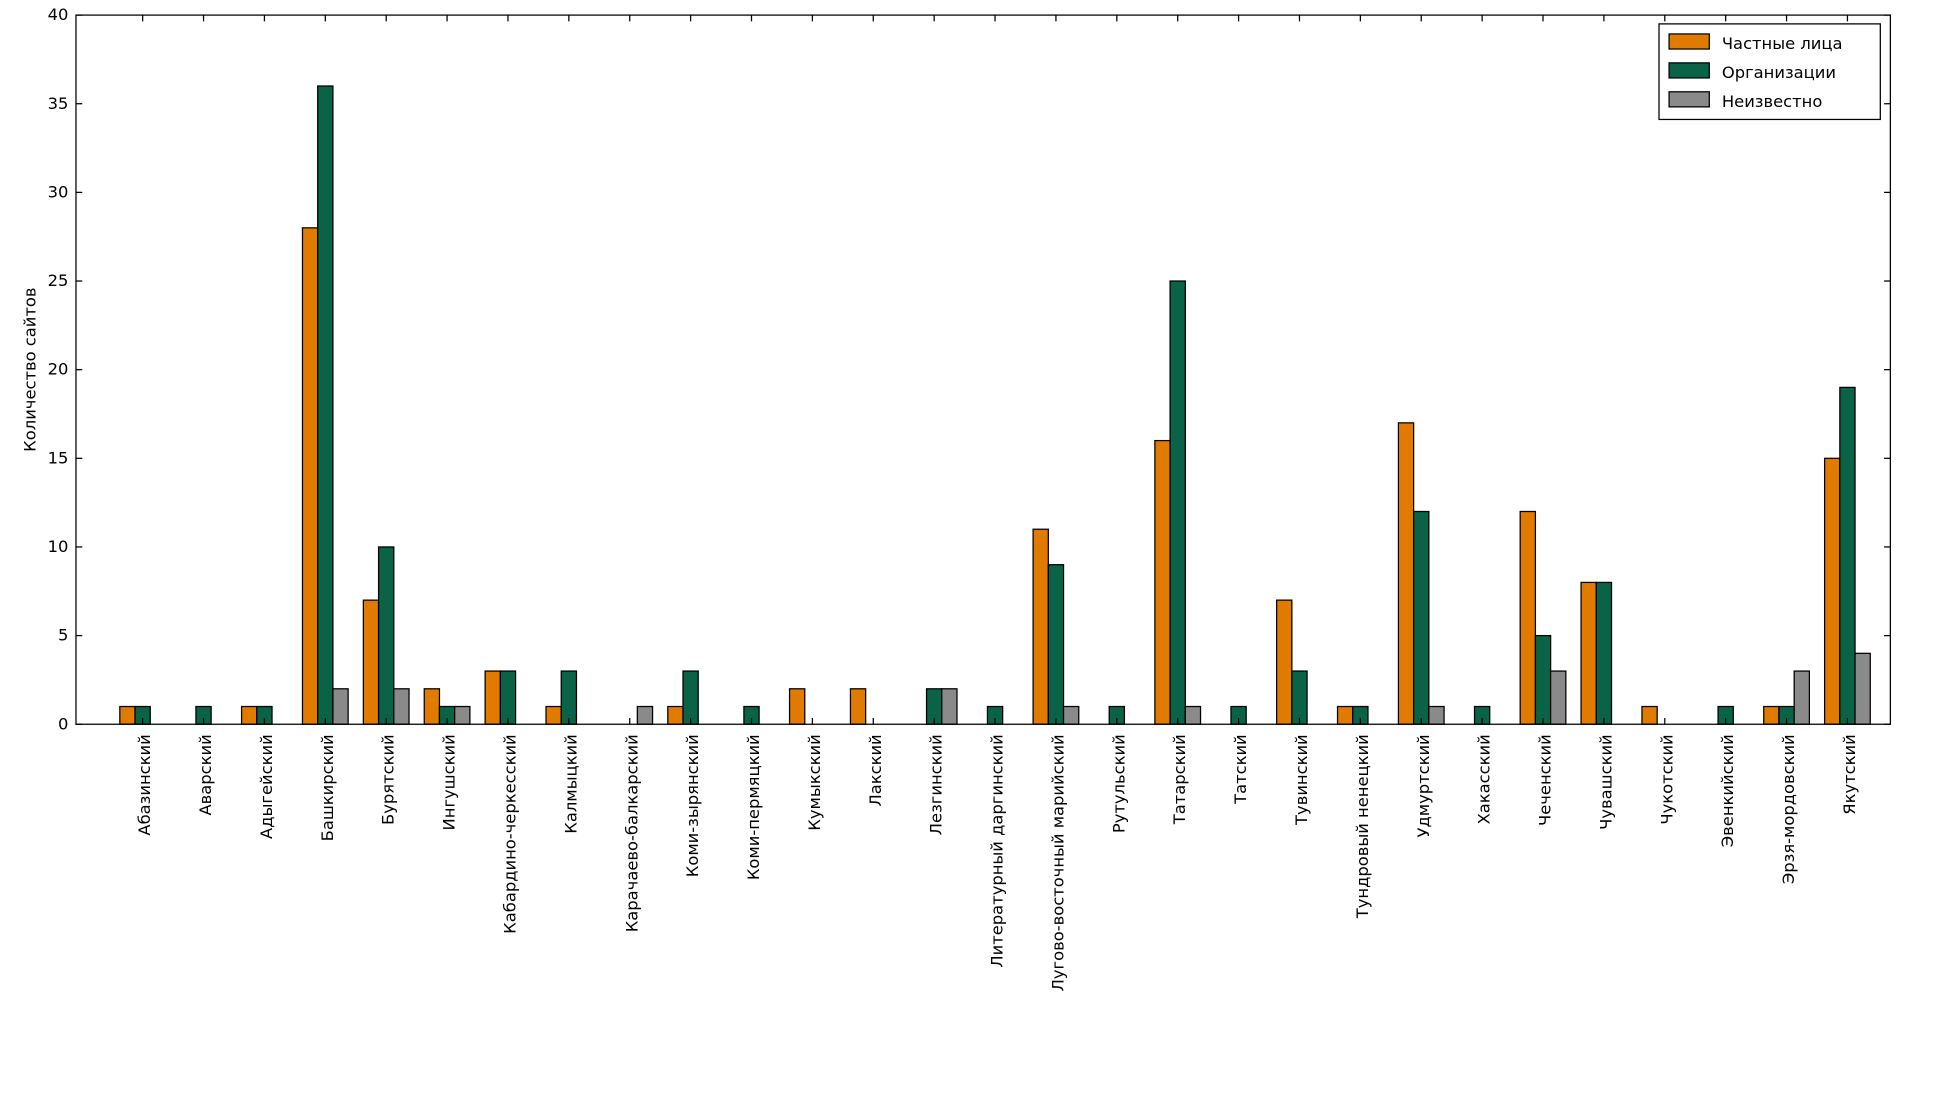 The image size is (1950, 1109). Describe the element at coordinates (58, 103) in the screenshot. I see `y-tick-label: 35` at that location.